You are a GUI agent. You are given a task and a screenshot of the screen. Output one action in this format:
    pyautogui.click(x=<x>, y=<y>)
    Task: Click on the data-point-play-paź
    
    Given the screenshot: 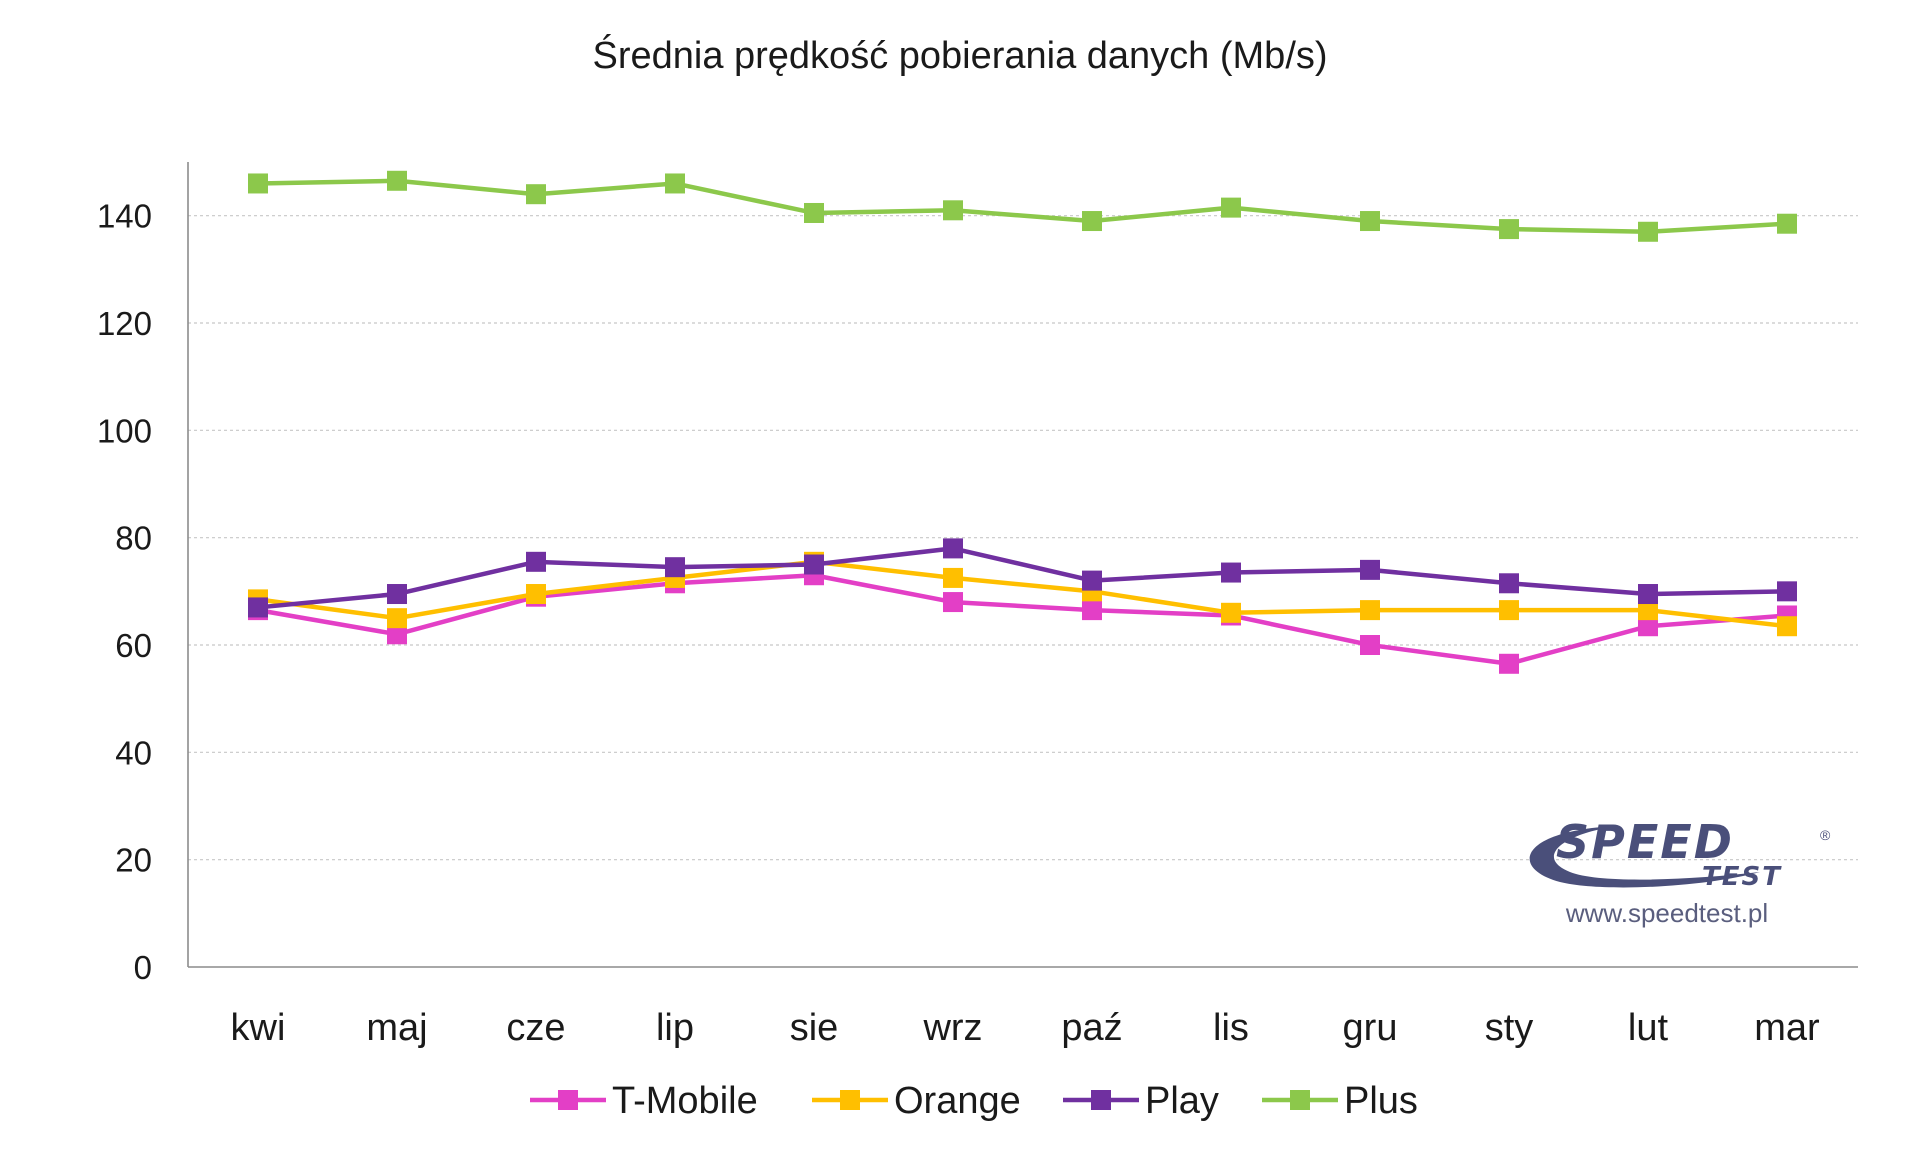 What is the action you would take?
    pyautogui.click(x=1092, y=580)
    